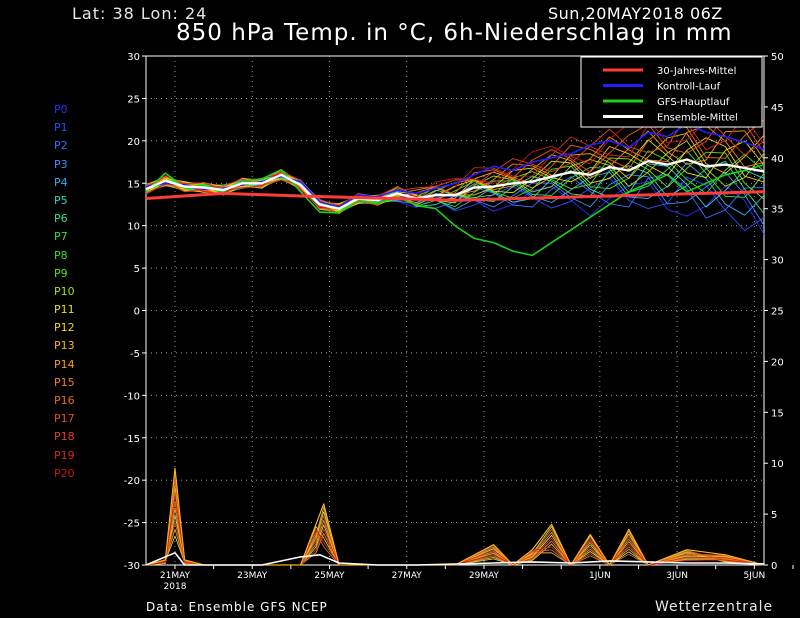 This screenshot has width=800, height=618. Describe the element at coordinates (777, 159) in the screenshot. I see `y2-tick-label: 40` at that location.